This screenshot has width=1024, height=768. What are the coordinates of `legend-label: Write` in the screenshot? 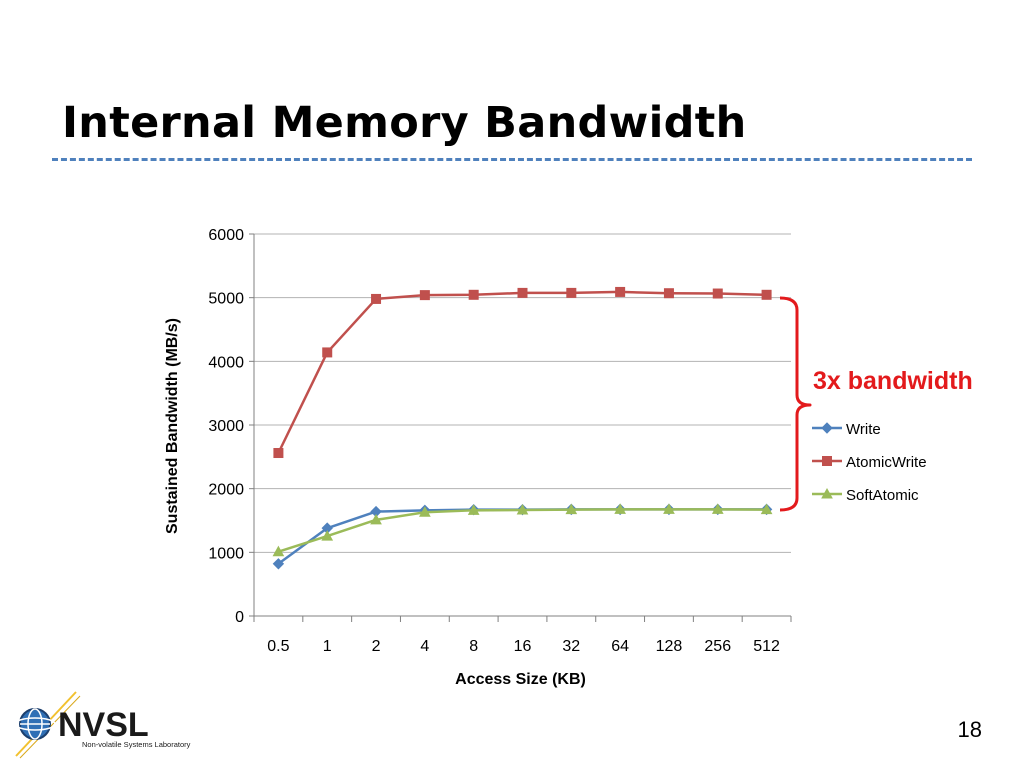 It's located at (863, 429).